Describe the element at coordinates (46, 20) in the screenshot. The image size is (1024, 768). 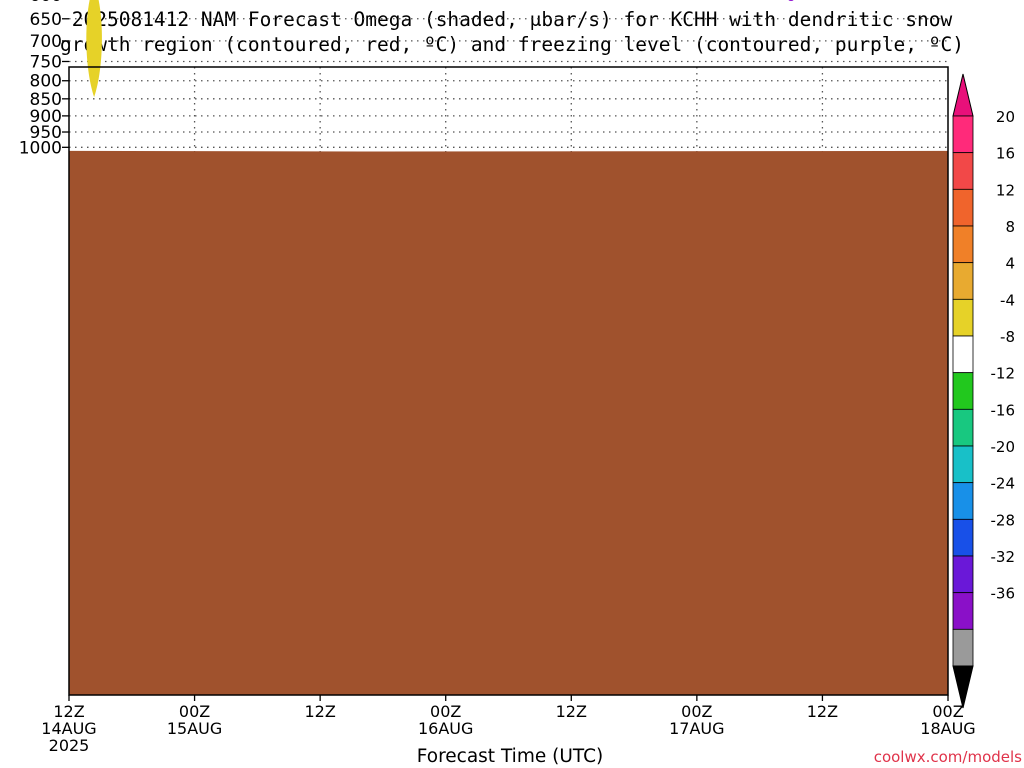
I see `y-tick-label: 650` at that location.